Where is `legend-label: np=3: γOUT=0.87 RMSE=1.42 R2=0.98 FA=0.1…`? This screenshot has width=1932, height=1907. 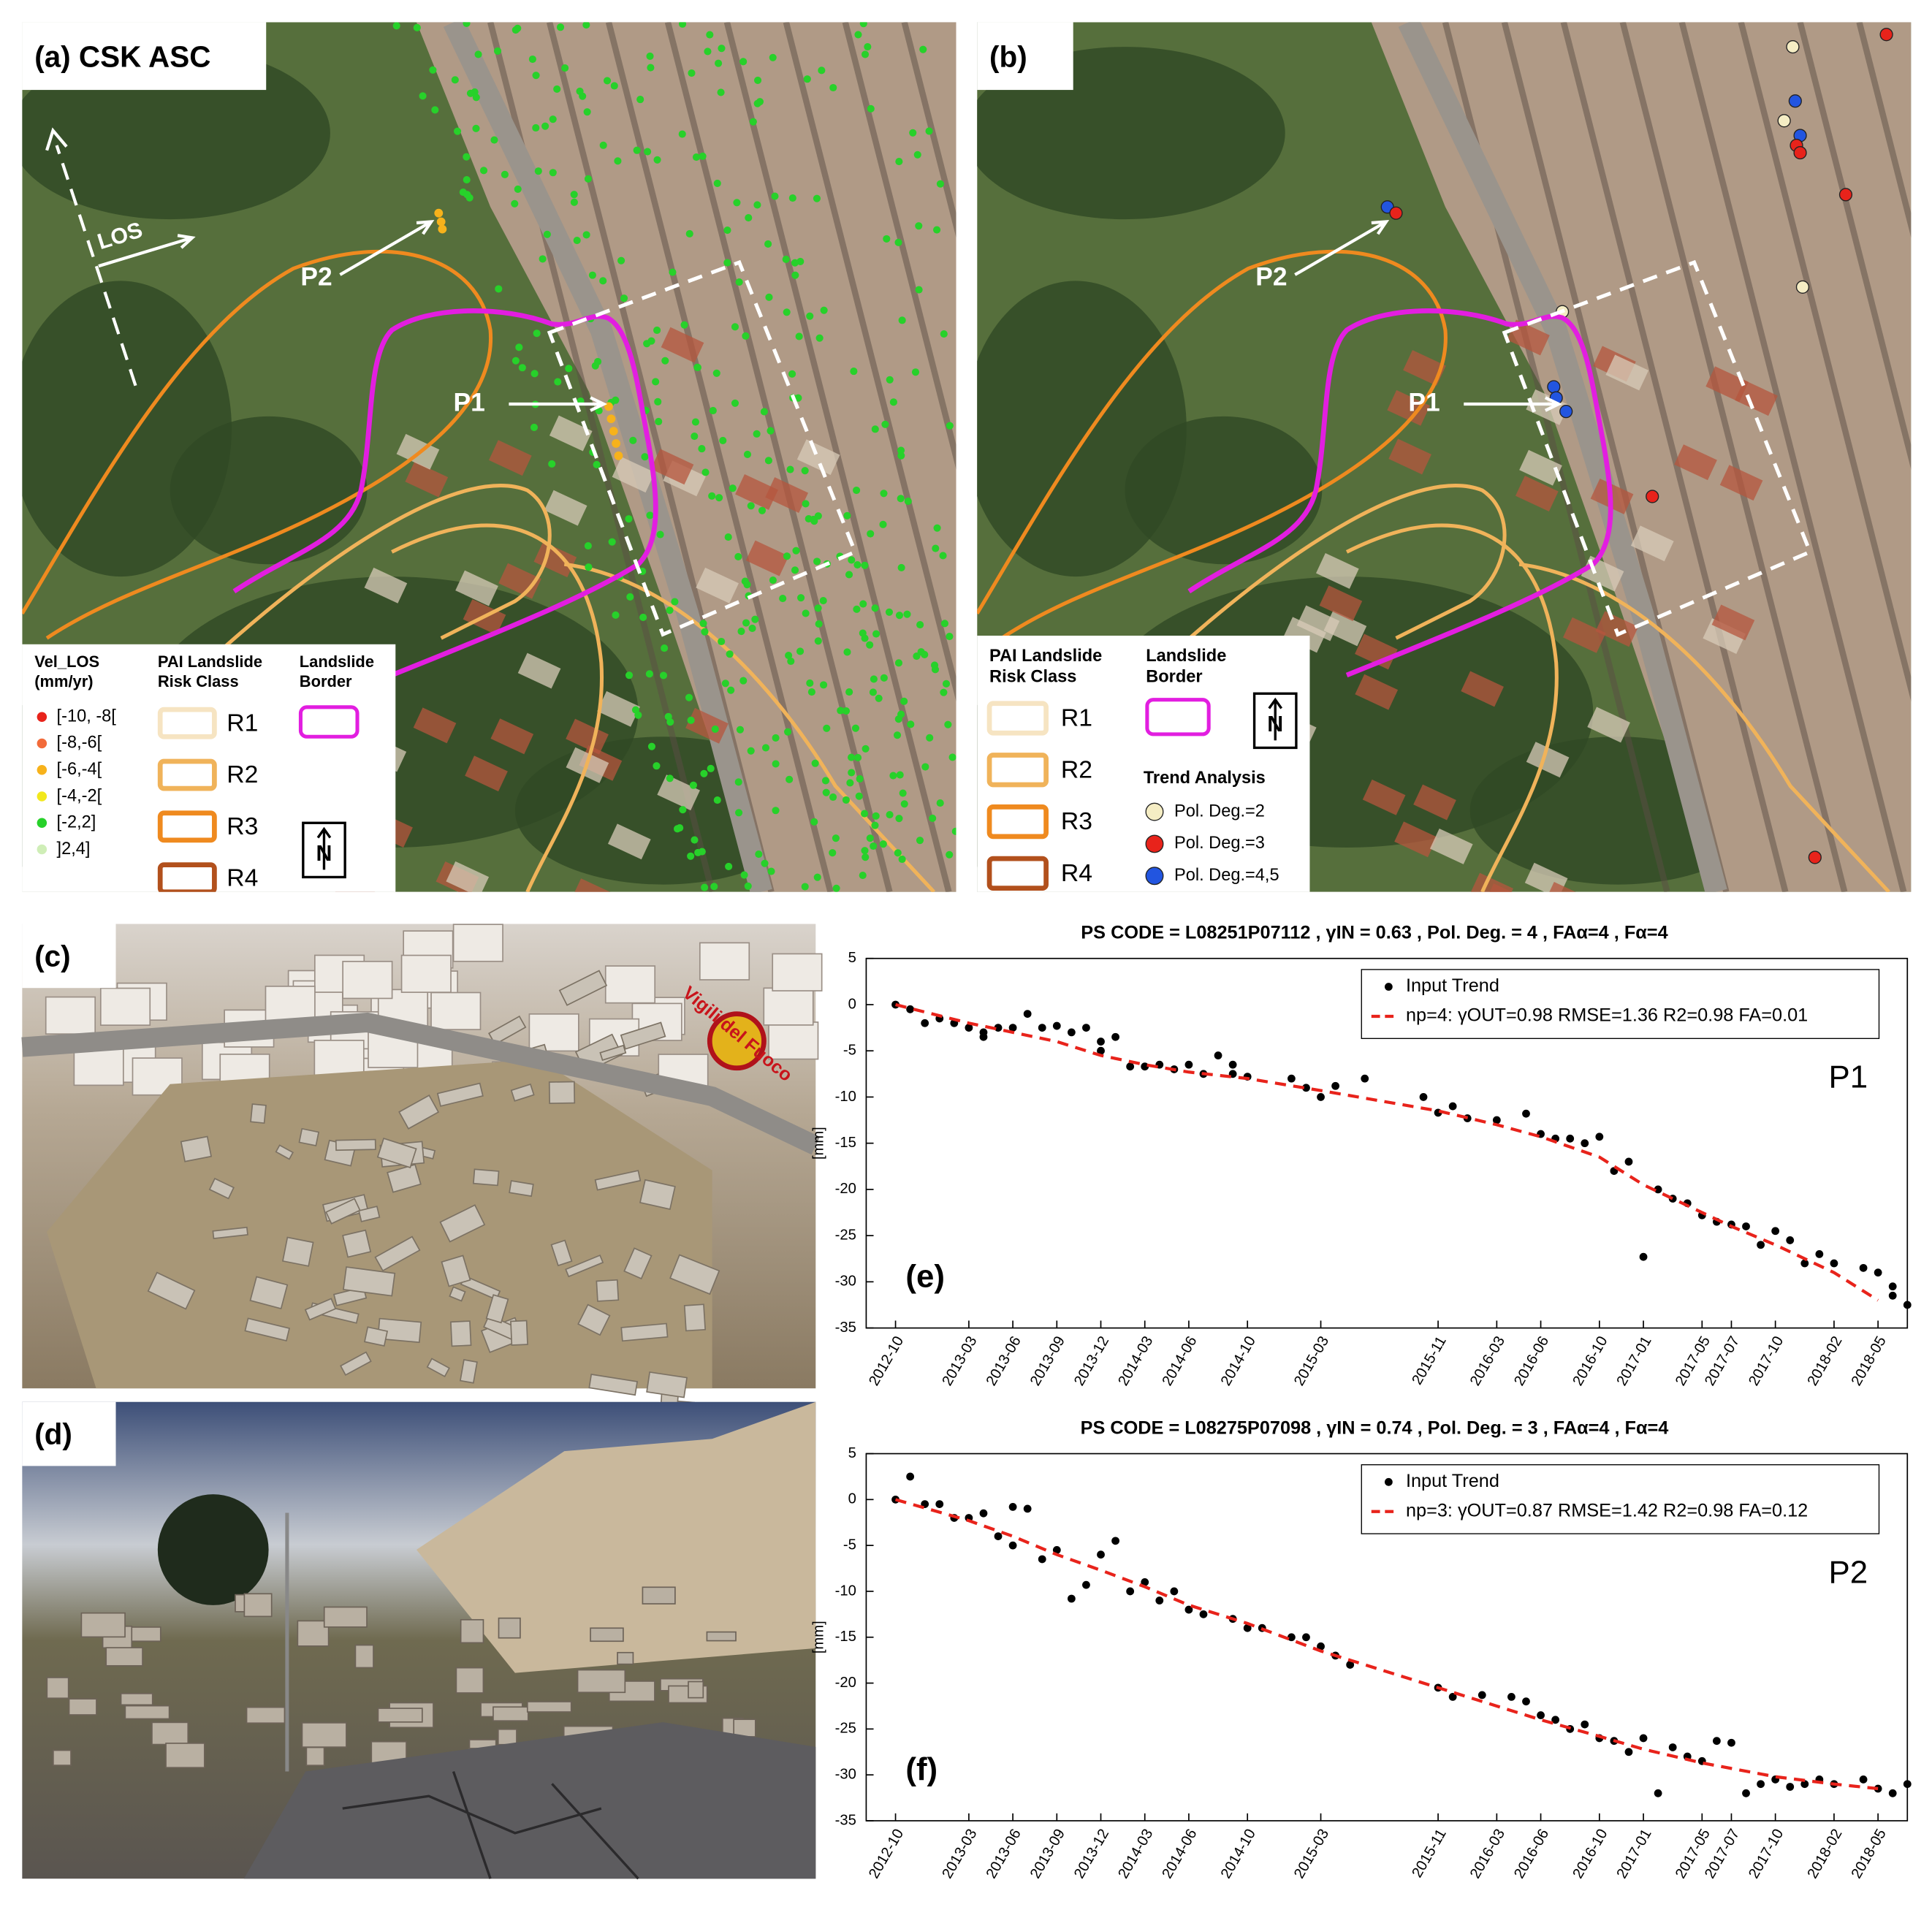
legend-label: np=3: γOUT=0.87 RMSE=1.42 R2=0.98 FA=0.1… is located at coordinates (1607, 1510).